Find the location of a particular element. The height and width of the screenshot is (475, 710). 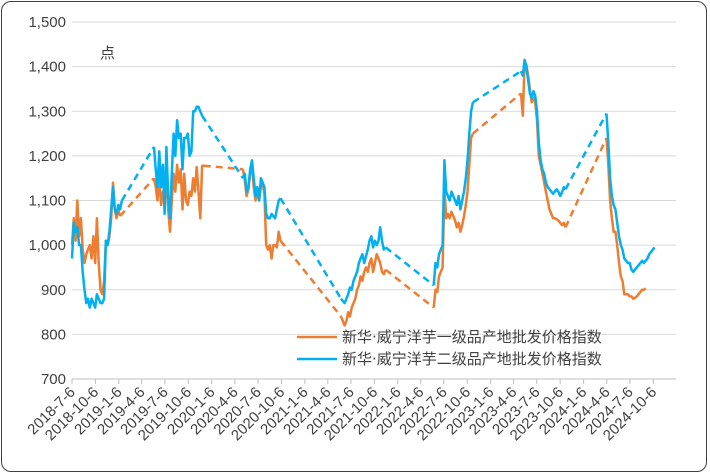

y-tick-label: 900 is located at coordinates (53, 290).